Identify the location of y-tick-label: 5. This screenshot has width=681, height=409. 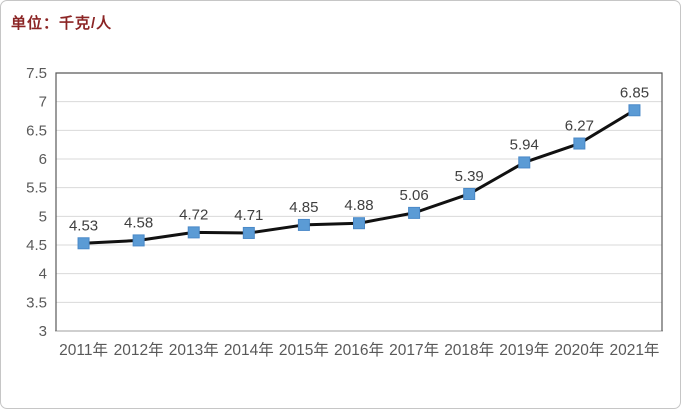
(43, 216).